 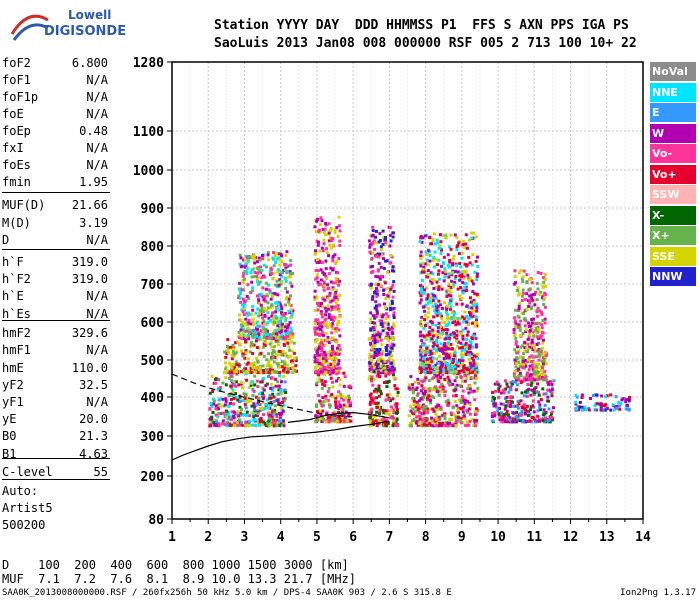 I want to click on param-row: h`F2 319.0, so click(x=55, y=280).